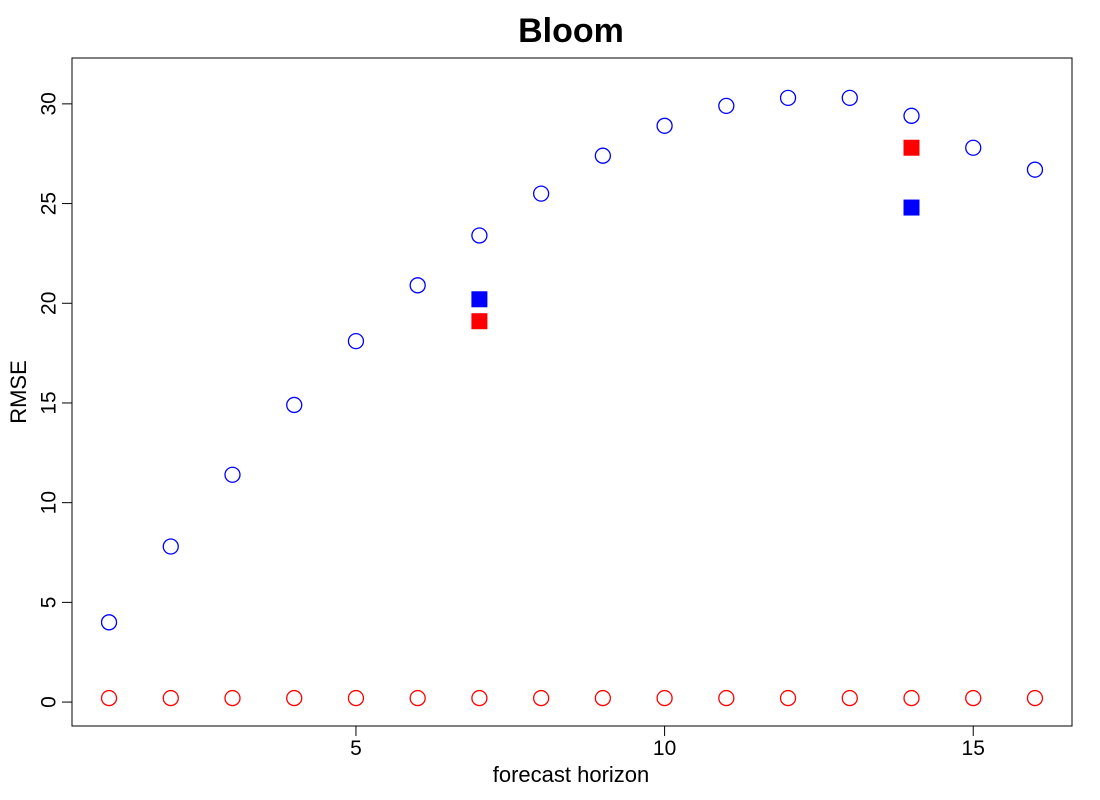  What do you see at coordinates (18, 392) in the screenshot?
I see `y-axis-label: RMSE` at bounding box center [18, 392].